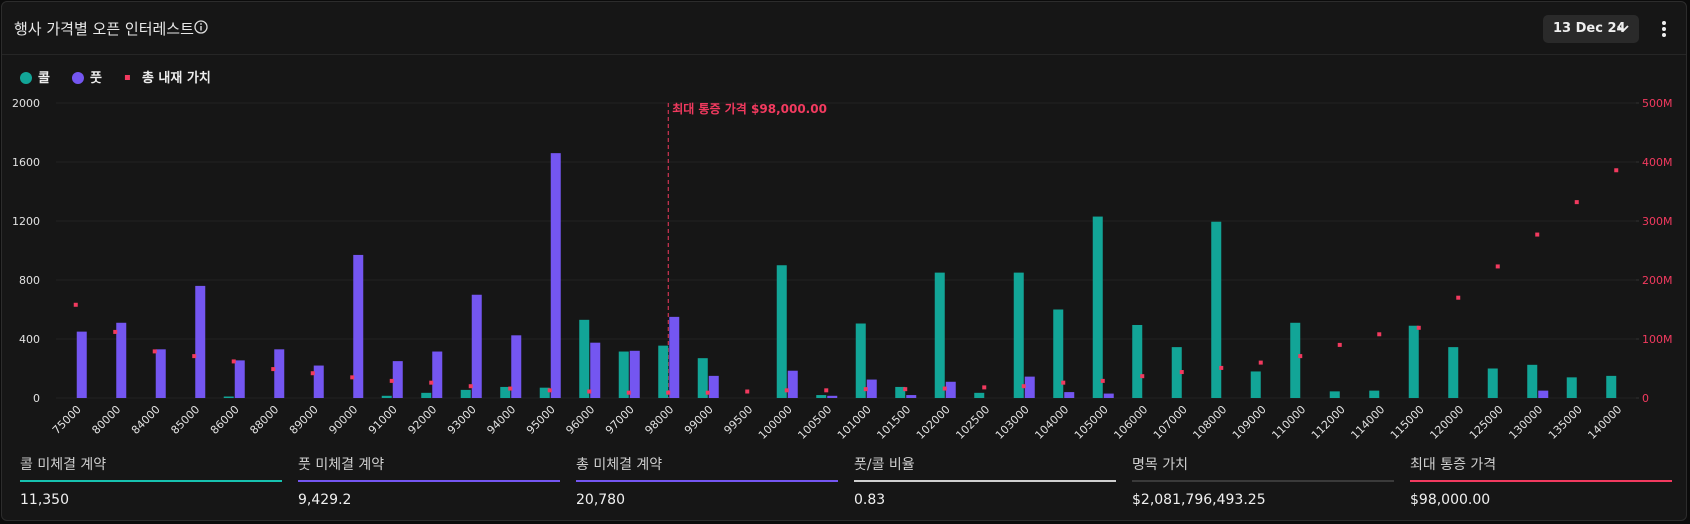  I want to click on x-tick-label: 104000, so click(1051, 422).